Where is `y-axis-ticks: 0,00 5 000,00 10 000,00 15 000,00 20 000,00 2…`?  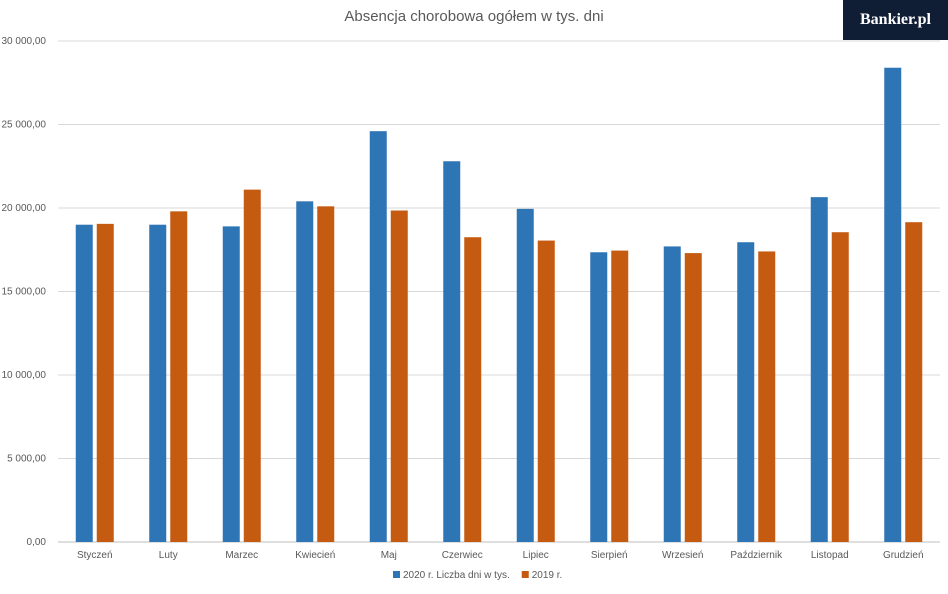
y-axis-ticks: 0,00 5 000,00 10 000,00 15 000,00 20 000,00 2… is located at coordinates (24, 292).